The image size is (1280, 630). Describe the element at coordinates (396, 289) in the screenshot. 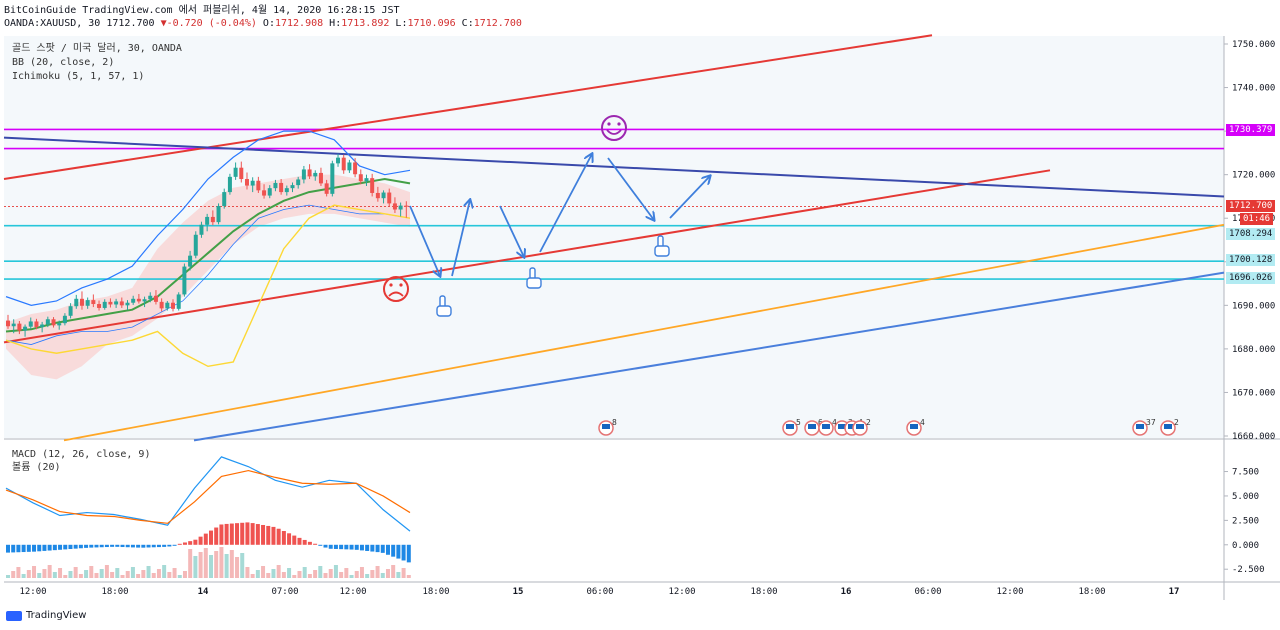

I see `sad-face-circle` at that location.